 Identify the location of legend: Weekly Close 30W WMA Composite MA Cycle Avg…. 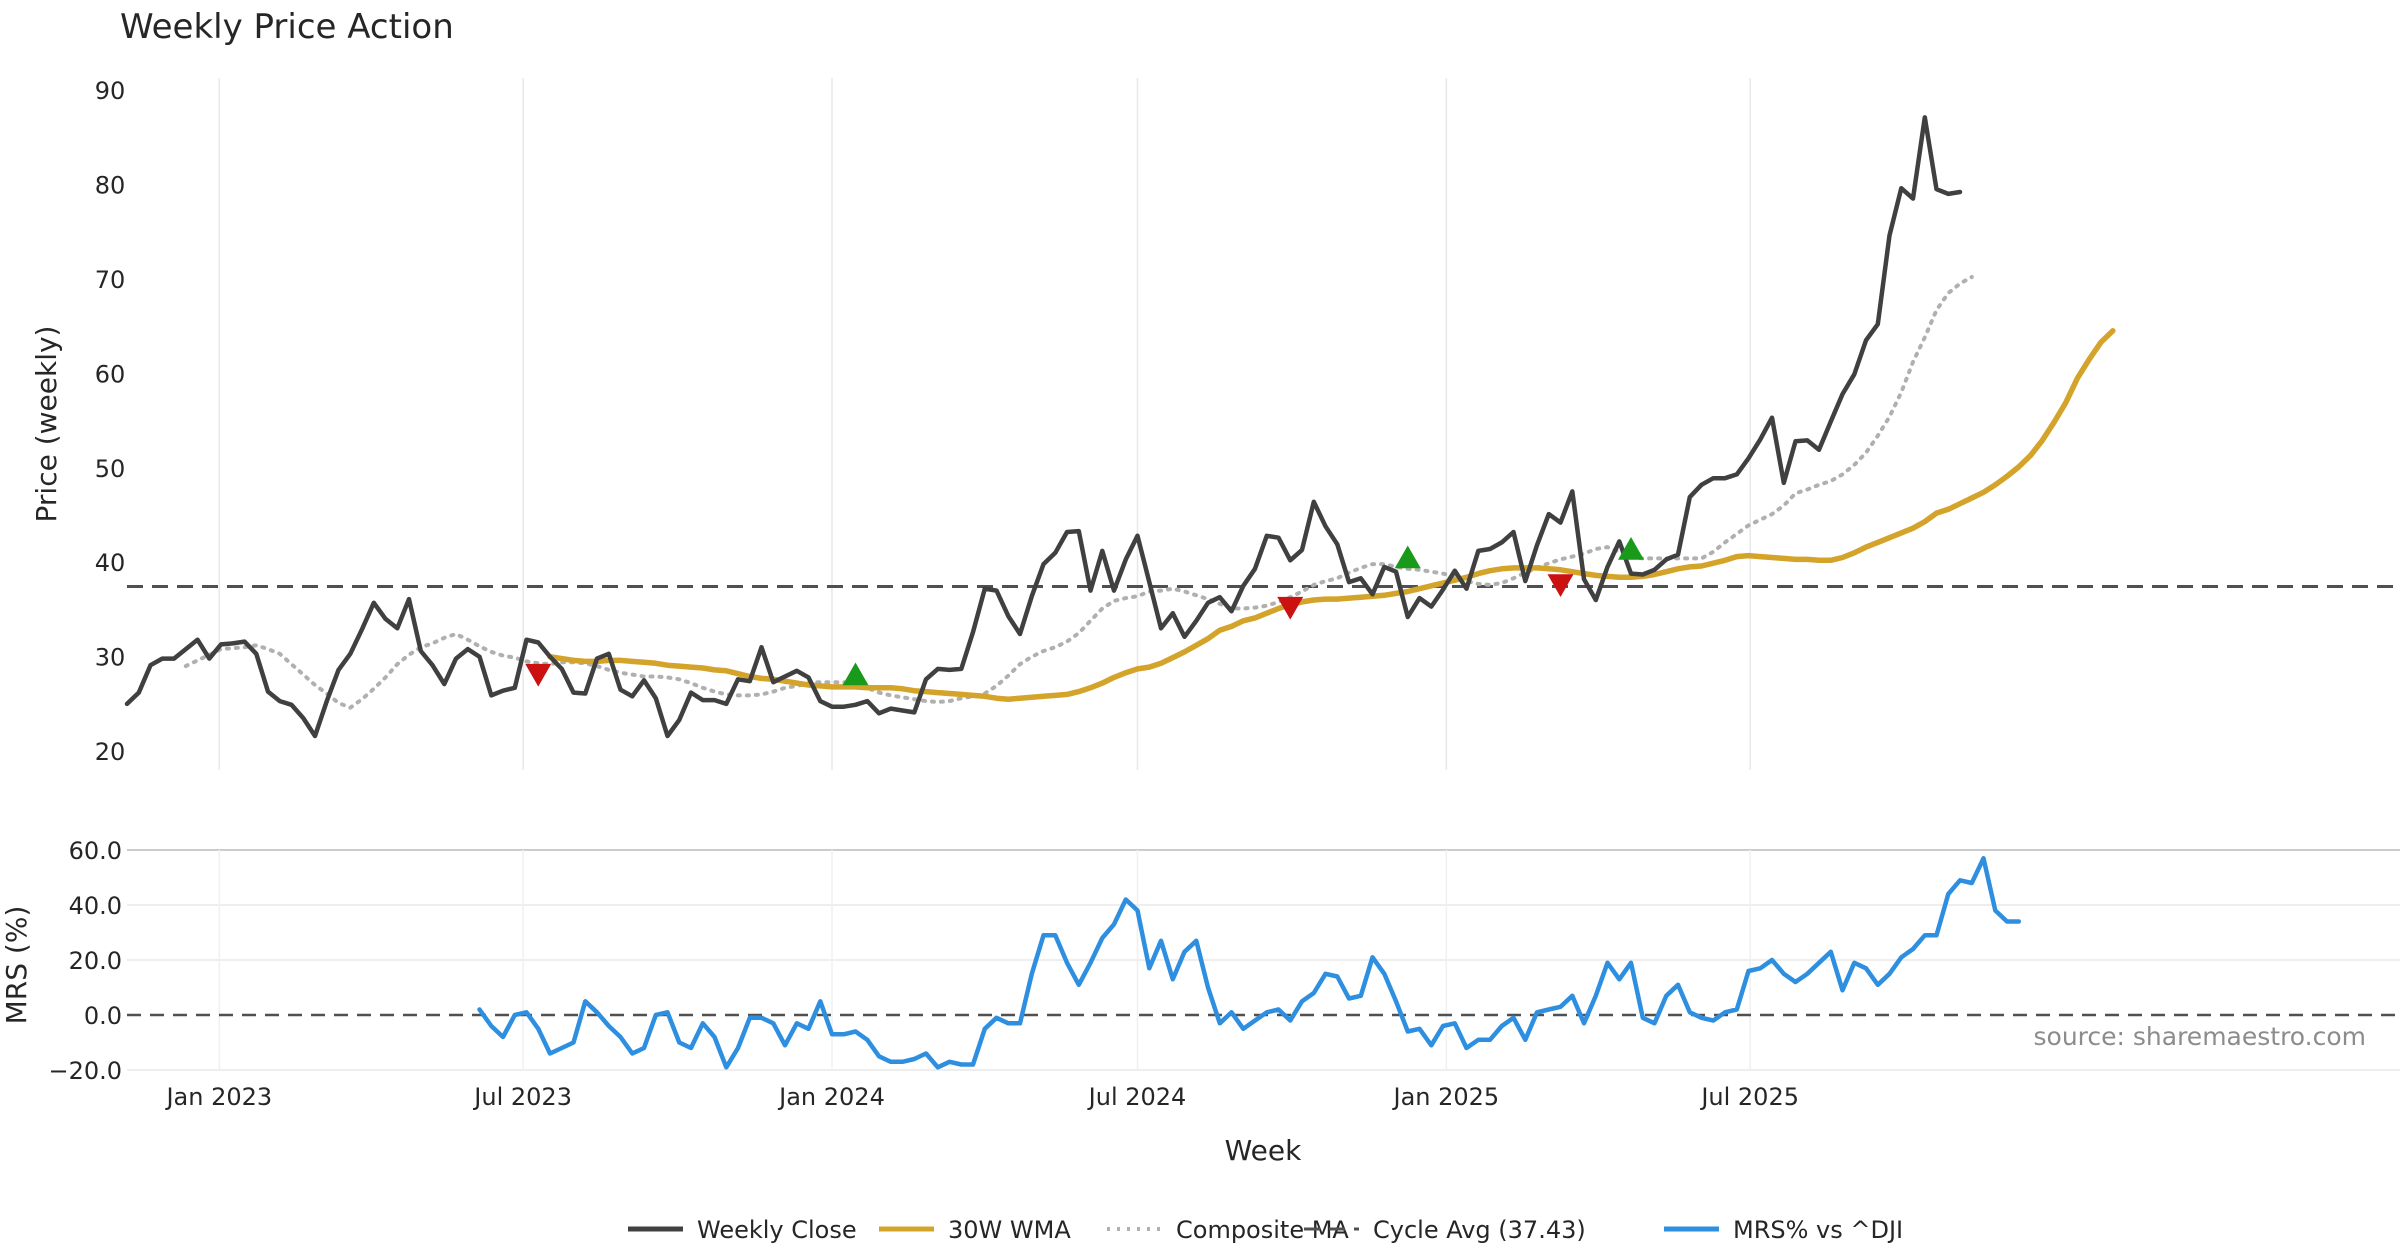
(1265, 1230).